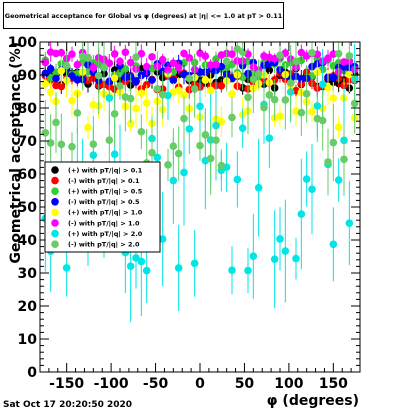 This screenshot has height=414, width=400. I want to click on x-tick-label: -150, so click(66, 384).